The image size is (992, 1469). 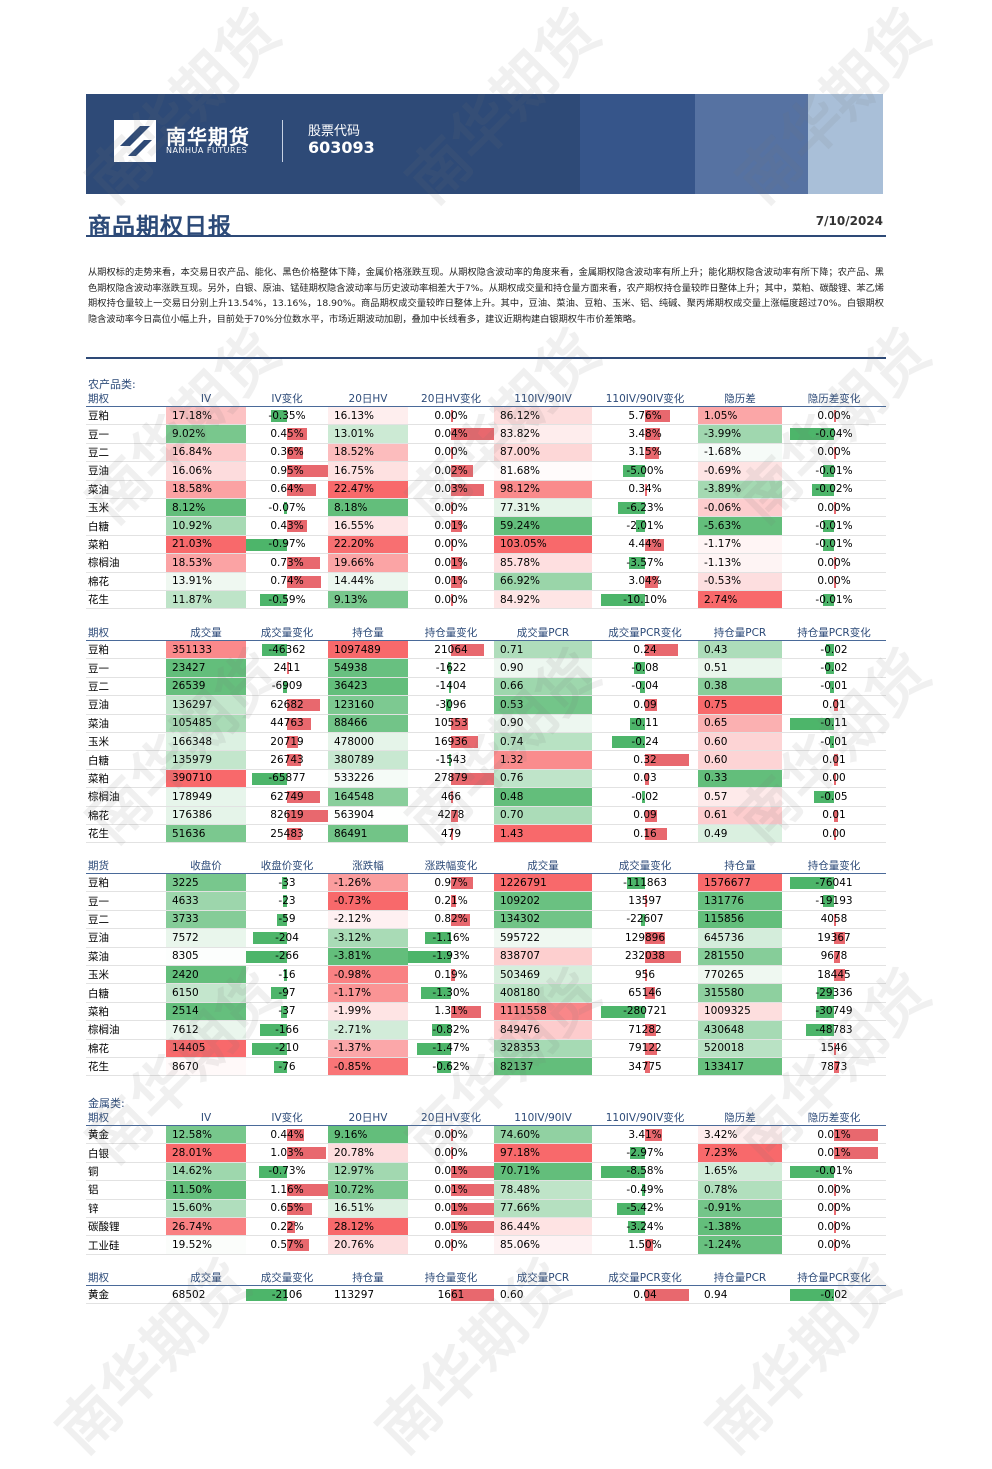 What do you see at coordinates (645, 545) in the screenshot?
I see `change-cell: 4.44%` at bounding box center [645, 545].